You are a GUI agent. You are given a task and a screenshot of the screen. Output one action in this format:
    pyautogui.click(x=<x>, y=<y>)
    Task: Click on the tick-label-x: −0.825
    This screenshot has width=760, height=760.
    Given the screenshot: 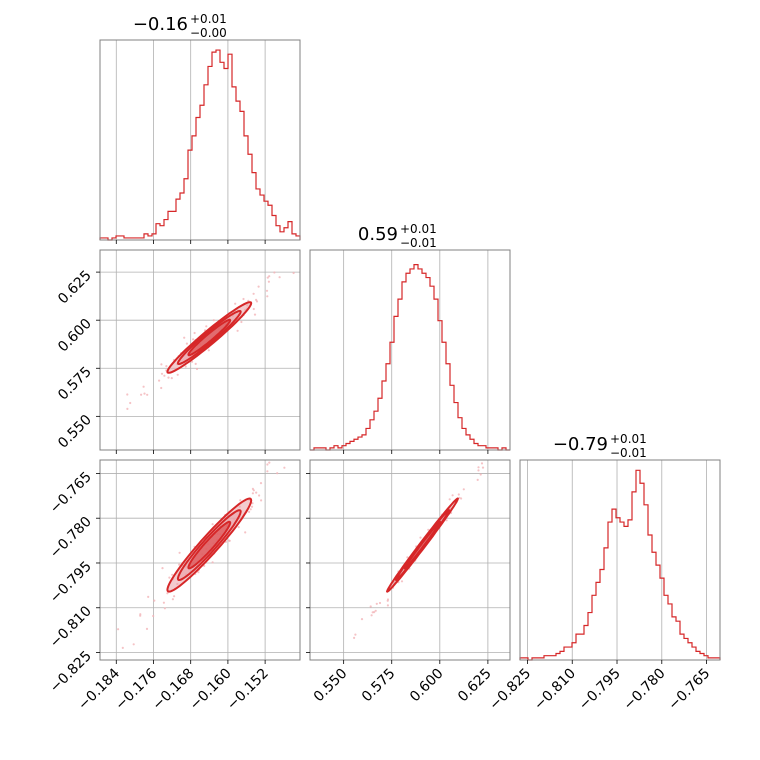 What is the action you would take?
    pyautogui.click(x=510, y=690)
    